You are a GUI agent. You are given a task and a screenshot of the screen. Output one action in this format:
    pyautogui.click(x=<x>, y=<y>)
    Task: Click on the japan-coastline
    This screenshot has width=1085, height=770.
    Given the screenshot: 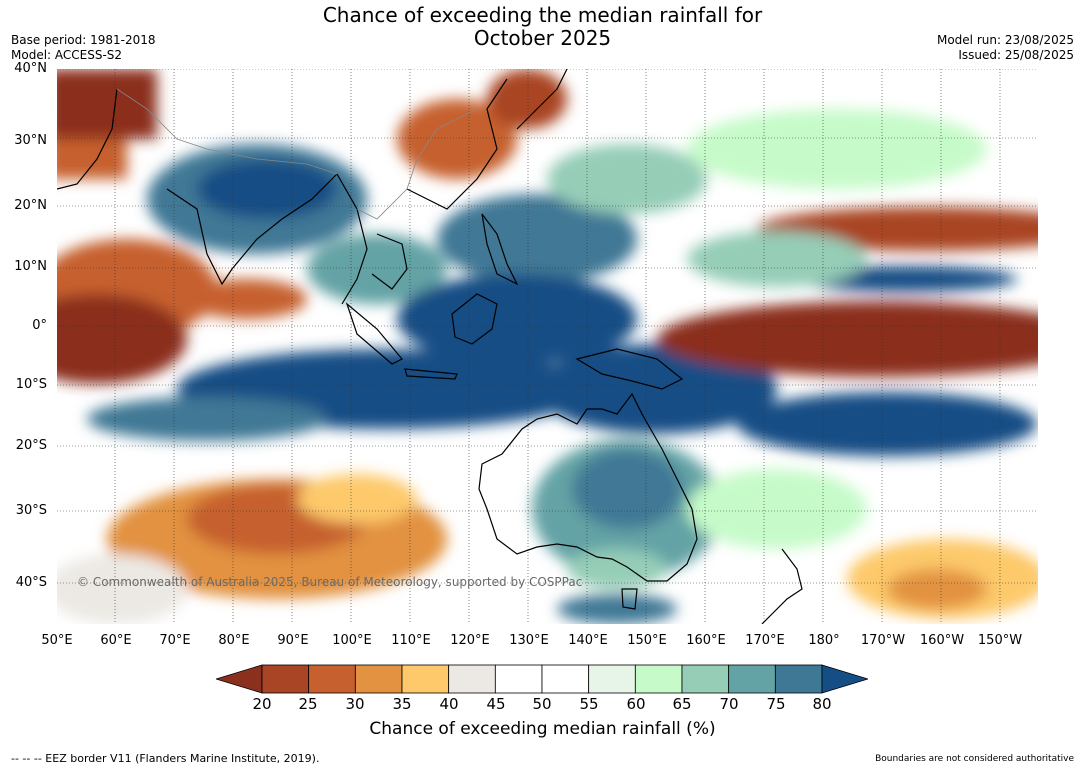 What is the action you would take?
    pyautogui.click(x=542, y=99)
    